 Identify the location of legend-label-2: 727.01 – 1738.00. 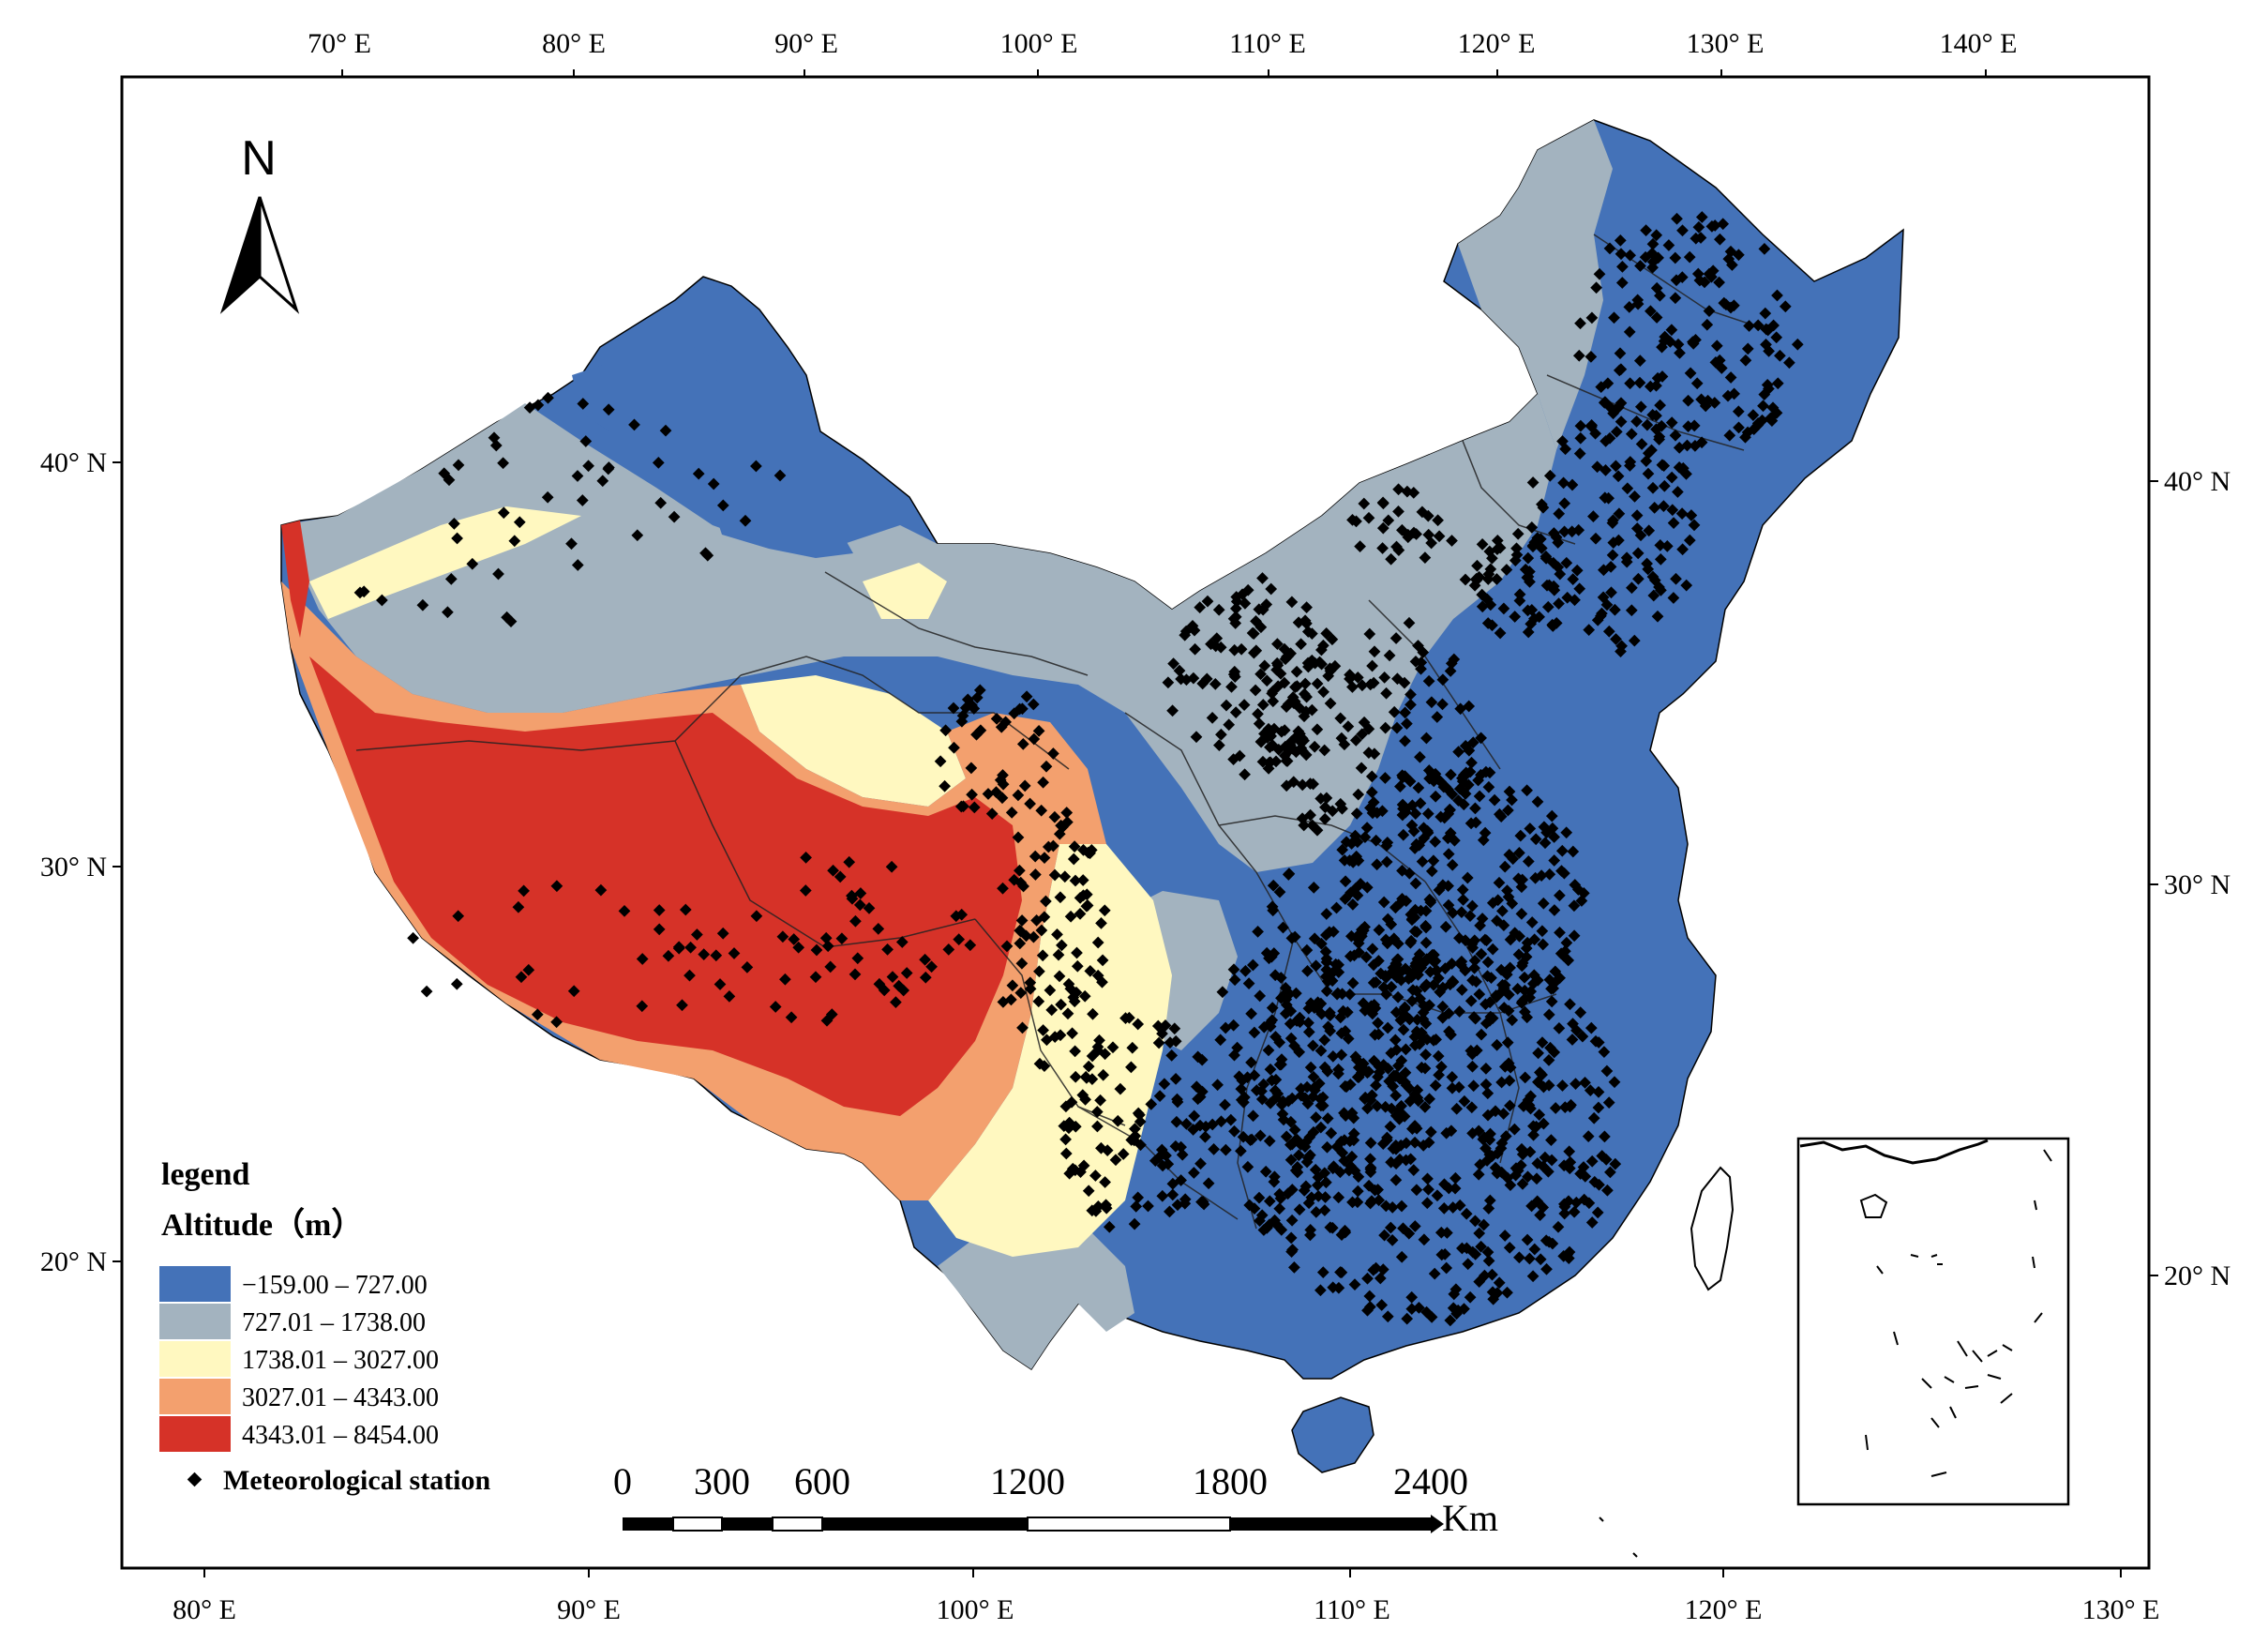
(334, 1323).